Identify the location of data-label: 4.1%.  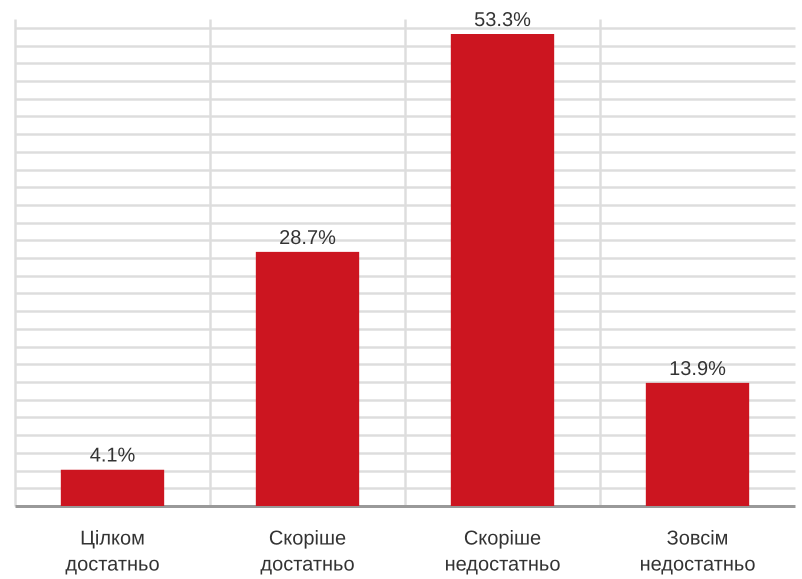
(113, 455).